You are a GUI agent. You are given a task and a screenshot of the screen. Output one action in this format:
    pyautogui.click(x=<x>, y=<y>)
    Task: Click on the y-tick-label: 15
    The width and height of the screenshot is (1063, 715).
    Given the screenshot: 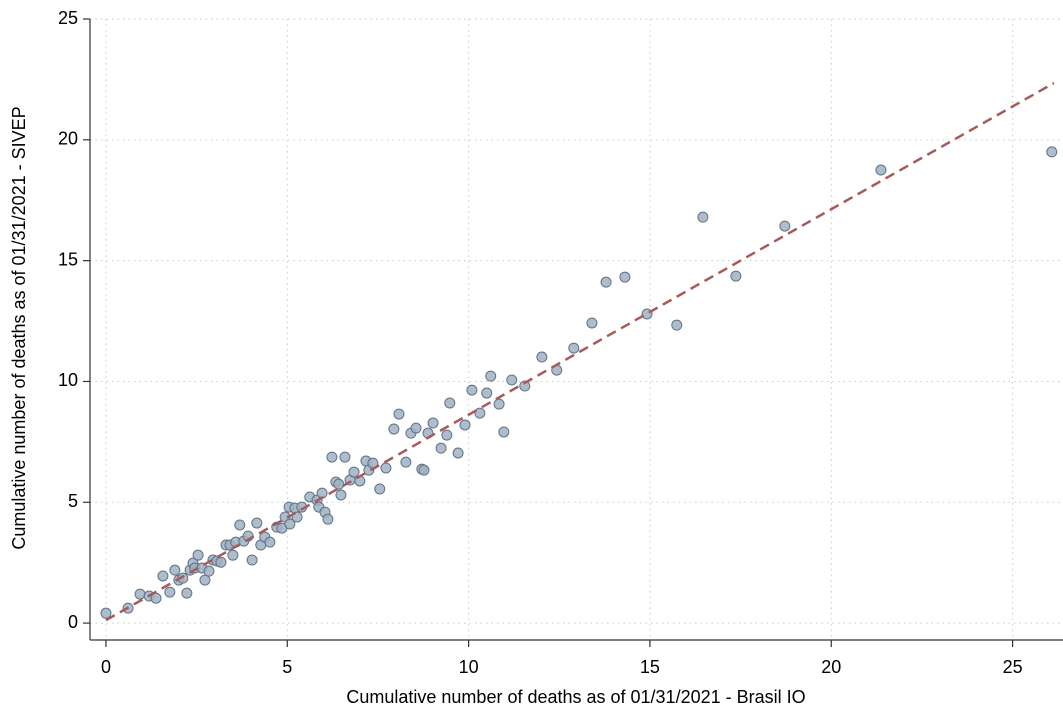 What is the action you would take?
    pyautogui.click(x=68, y=259)
    